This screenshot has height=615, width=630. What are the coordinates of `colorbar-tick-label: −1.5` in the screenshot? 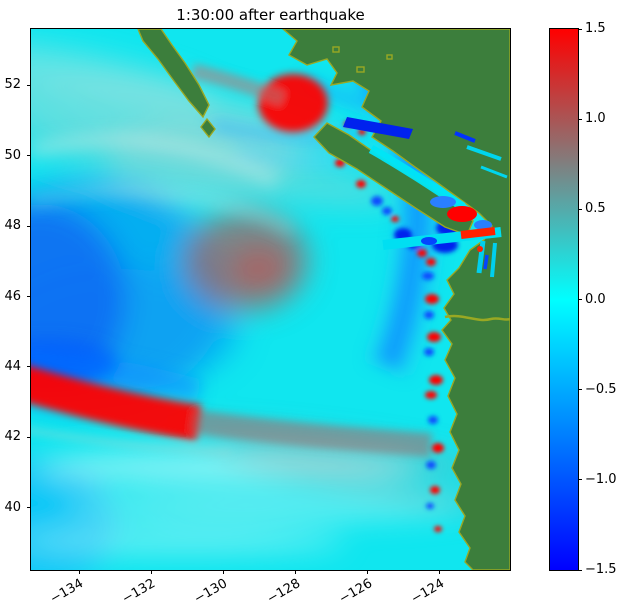 It's located at (601, 569).